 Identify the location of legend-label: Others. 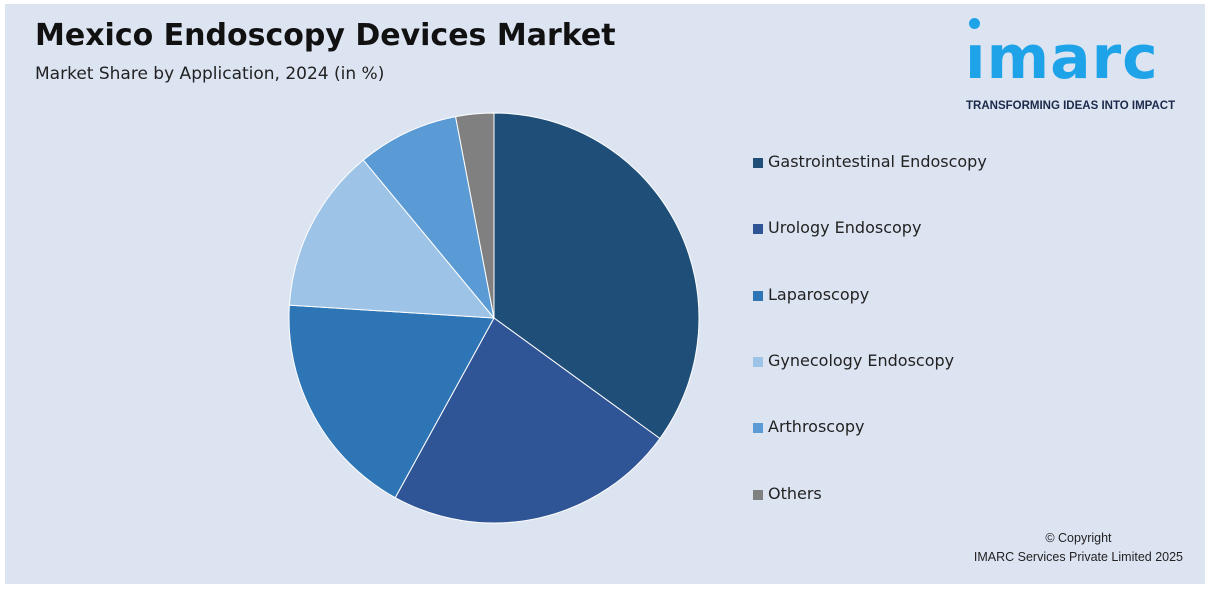
(795, 493).